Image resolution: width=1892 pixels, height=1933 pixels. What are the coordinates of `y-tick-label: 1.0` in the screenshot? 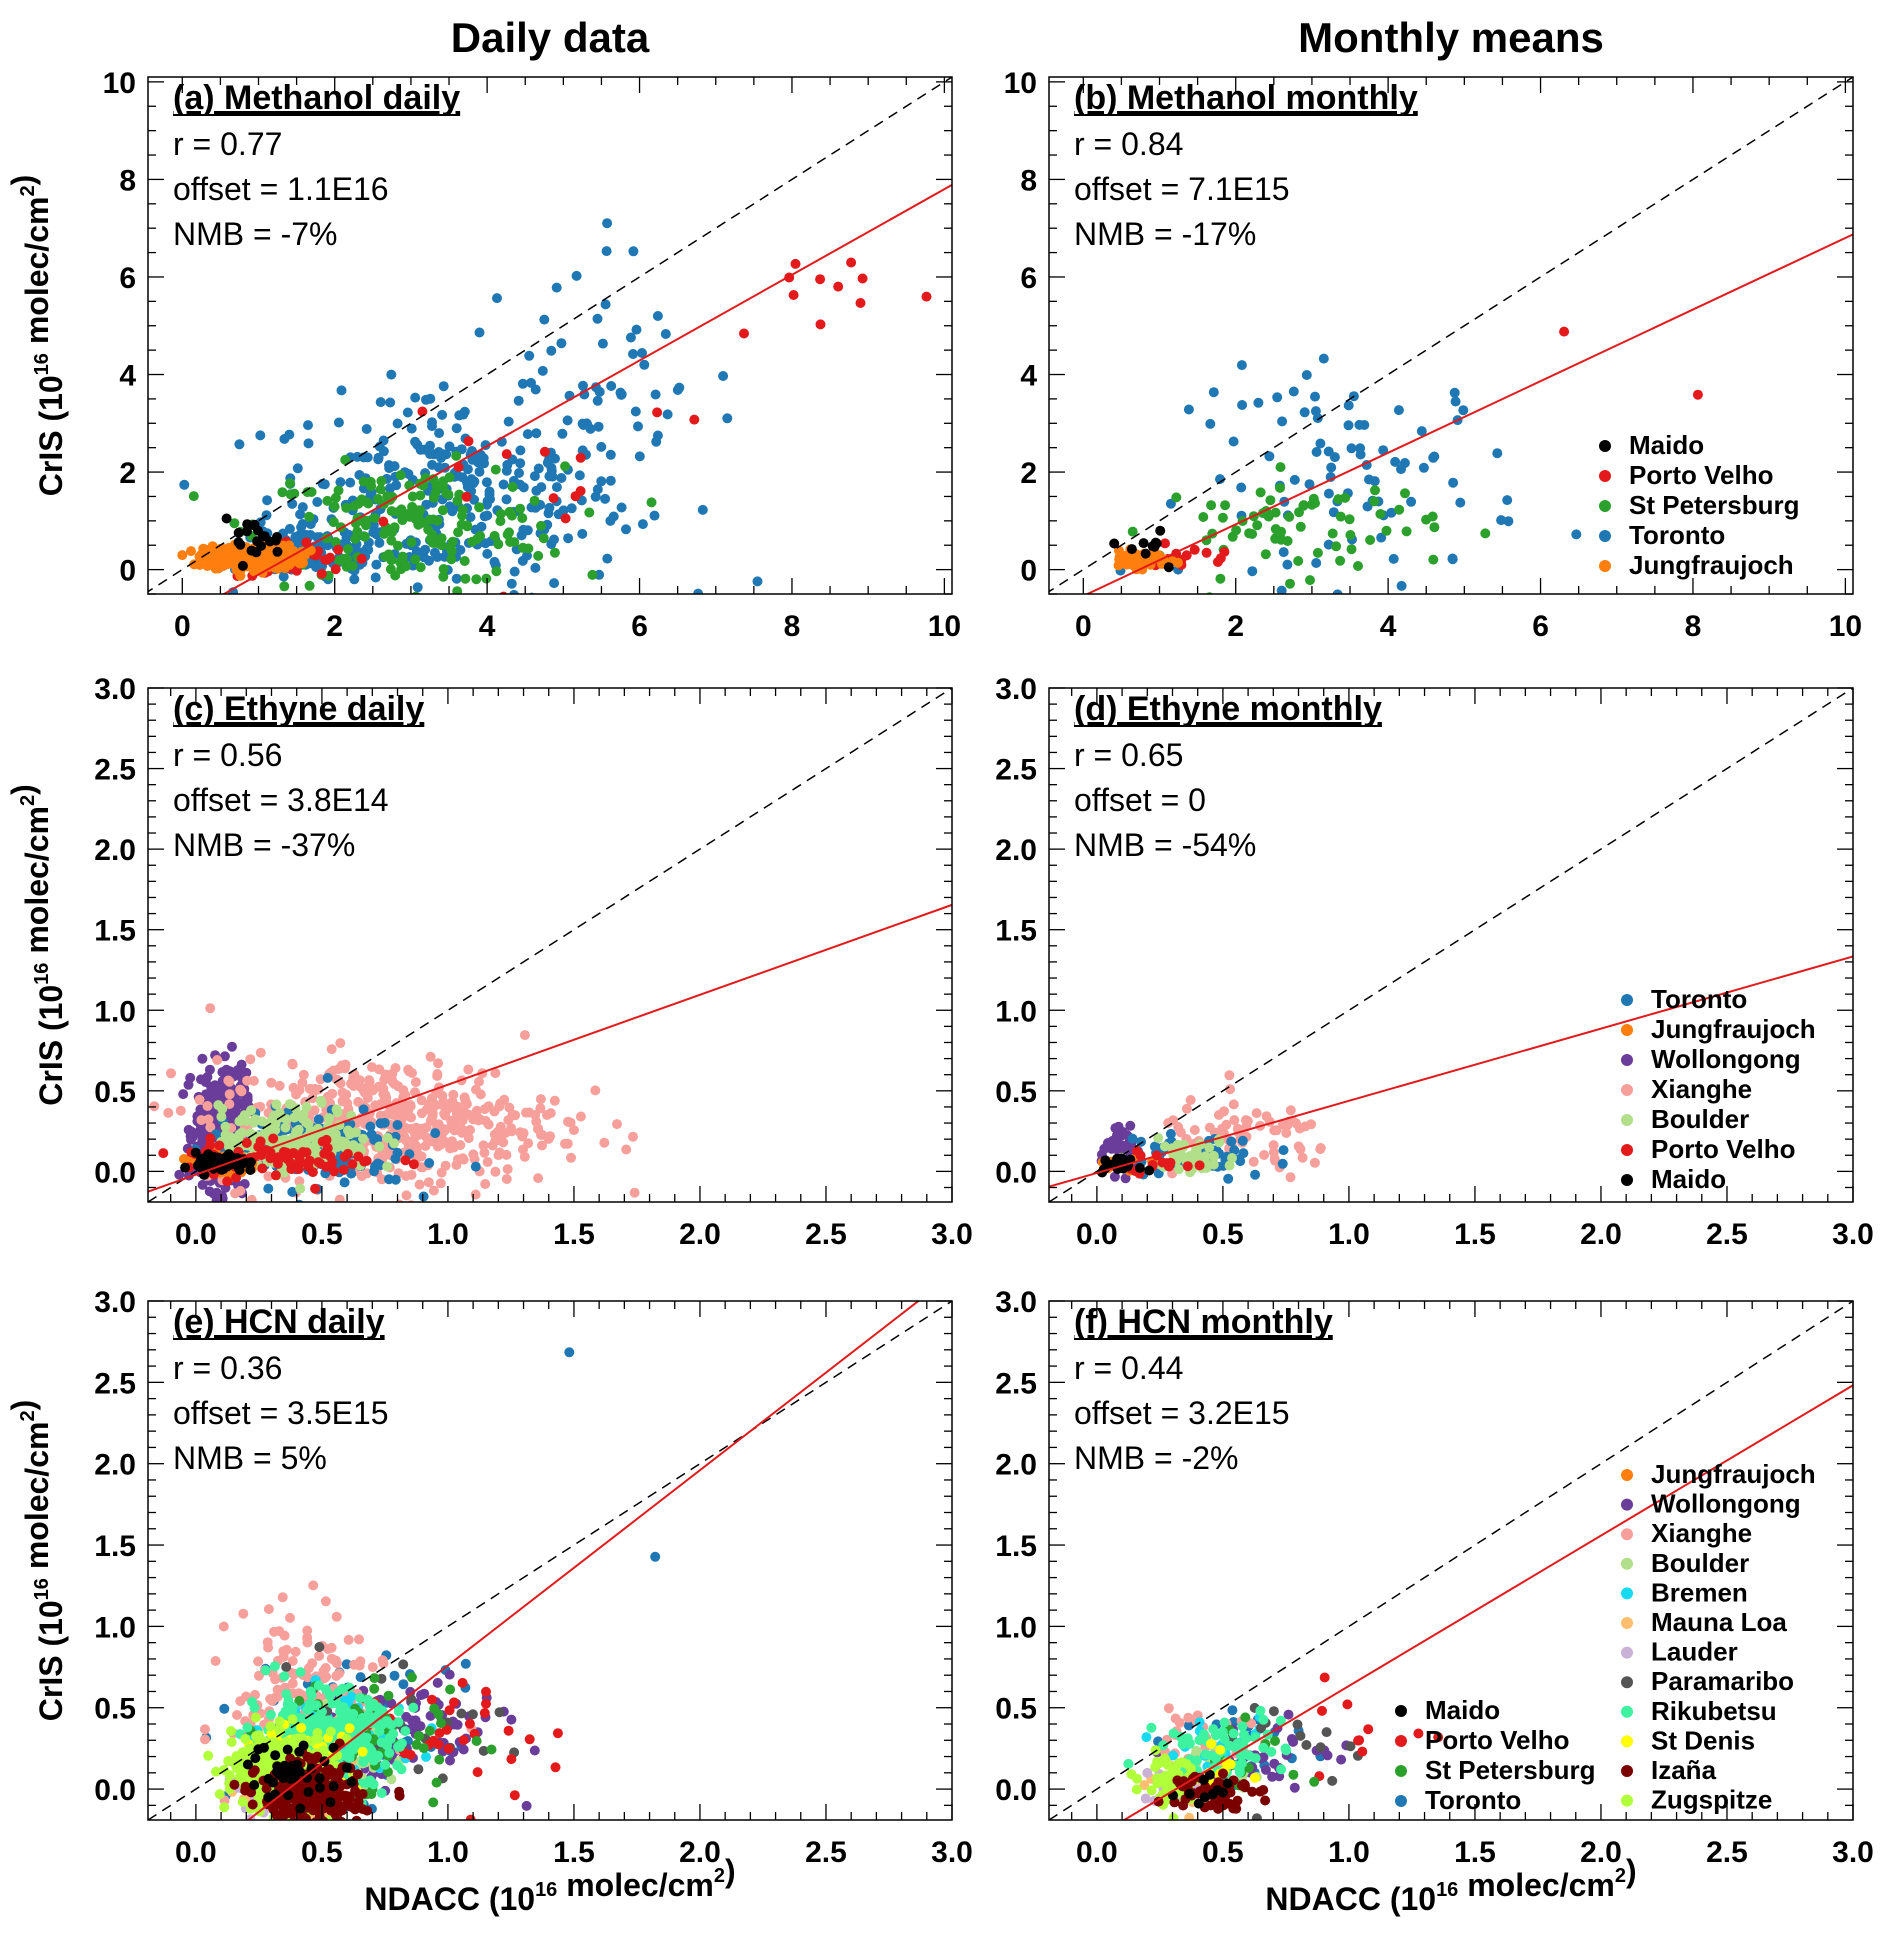 It's located at (1016, 1011).